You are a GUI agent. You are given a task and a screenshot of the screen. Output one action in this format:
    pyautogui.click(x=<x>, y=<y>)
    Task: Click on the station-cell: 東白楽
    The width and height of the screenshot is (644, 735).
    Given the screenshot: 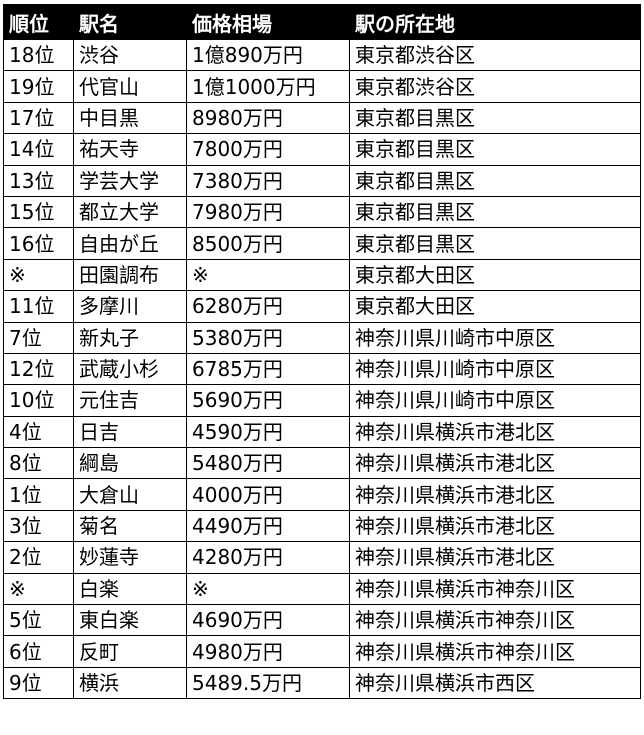 What is the action you would take?
    pyautogui.click(x=130, y=620)
    